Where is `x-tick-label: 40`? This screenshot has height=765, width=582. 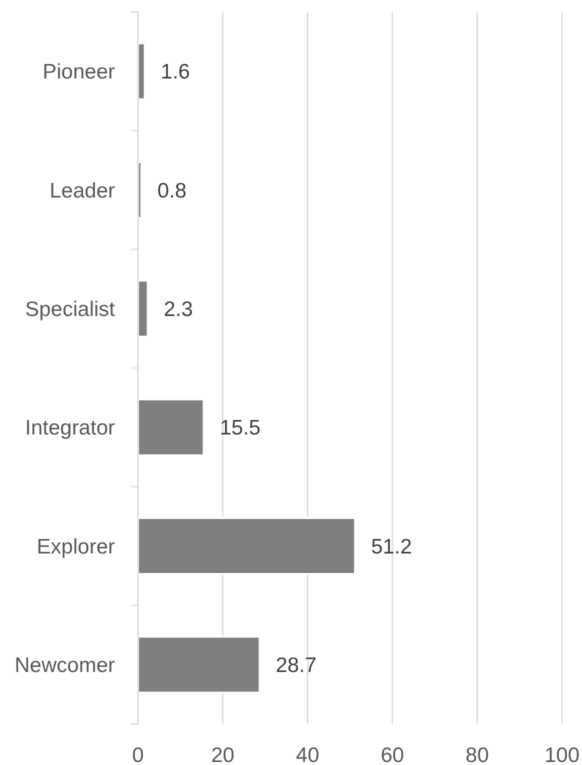
x-tick-label: 40 is located at coordinates (308, 754).